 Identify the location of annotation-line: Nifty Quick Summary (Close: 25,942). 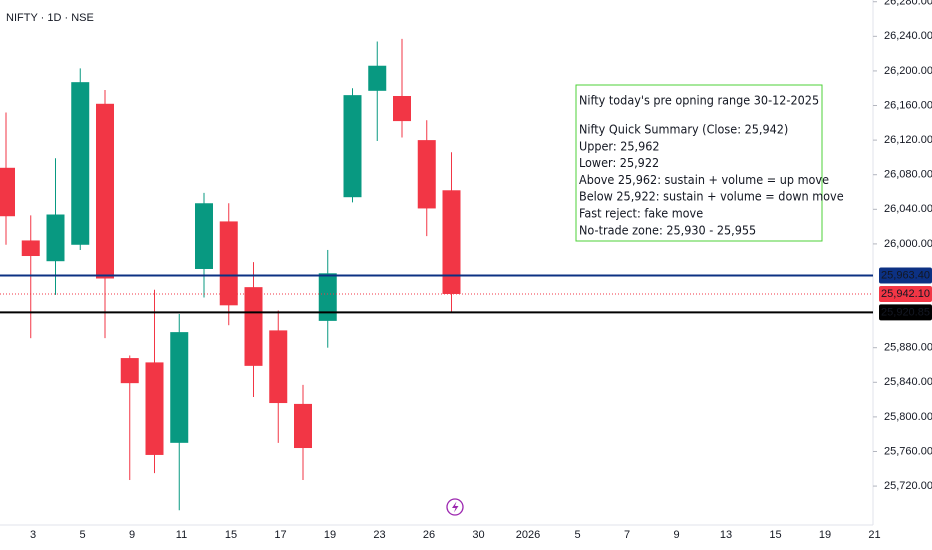
(683, 129).